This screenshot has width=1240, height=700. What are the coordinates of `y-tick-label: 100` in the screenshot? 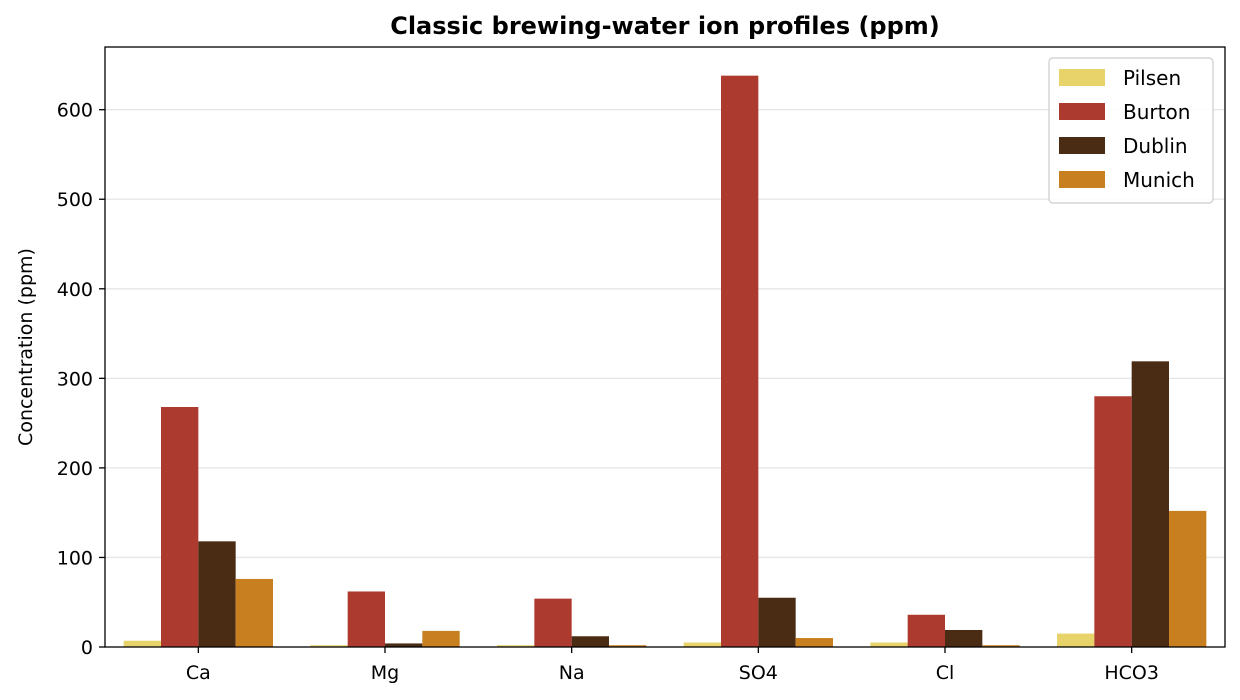 It's located at (75, 558).